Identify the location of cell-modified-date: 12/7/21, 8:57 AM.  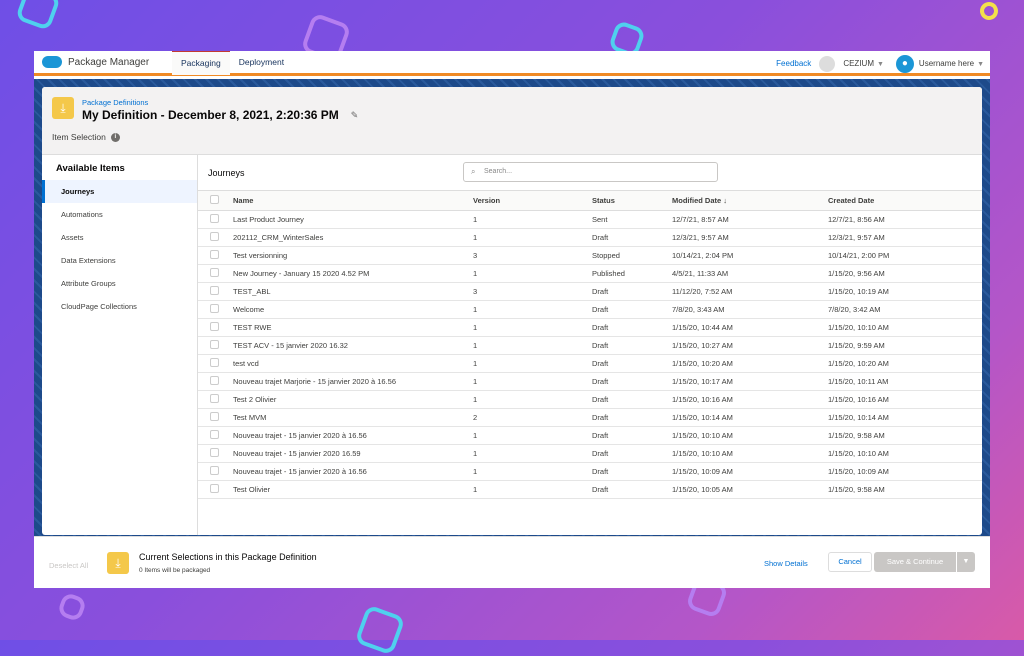
(750, 219).